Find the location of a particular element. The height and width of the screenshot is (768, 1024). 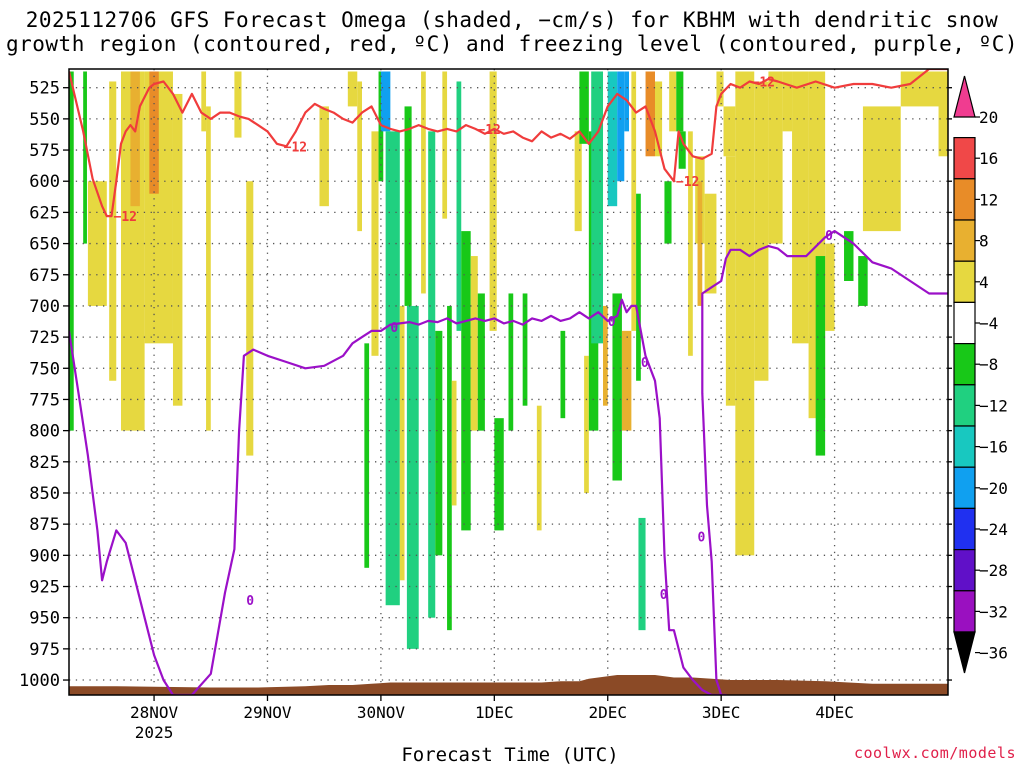

x-tick-label: 30NOV is located at coordinates (381, 712).